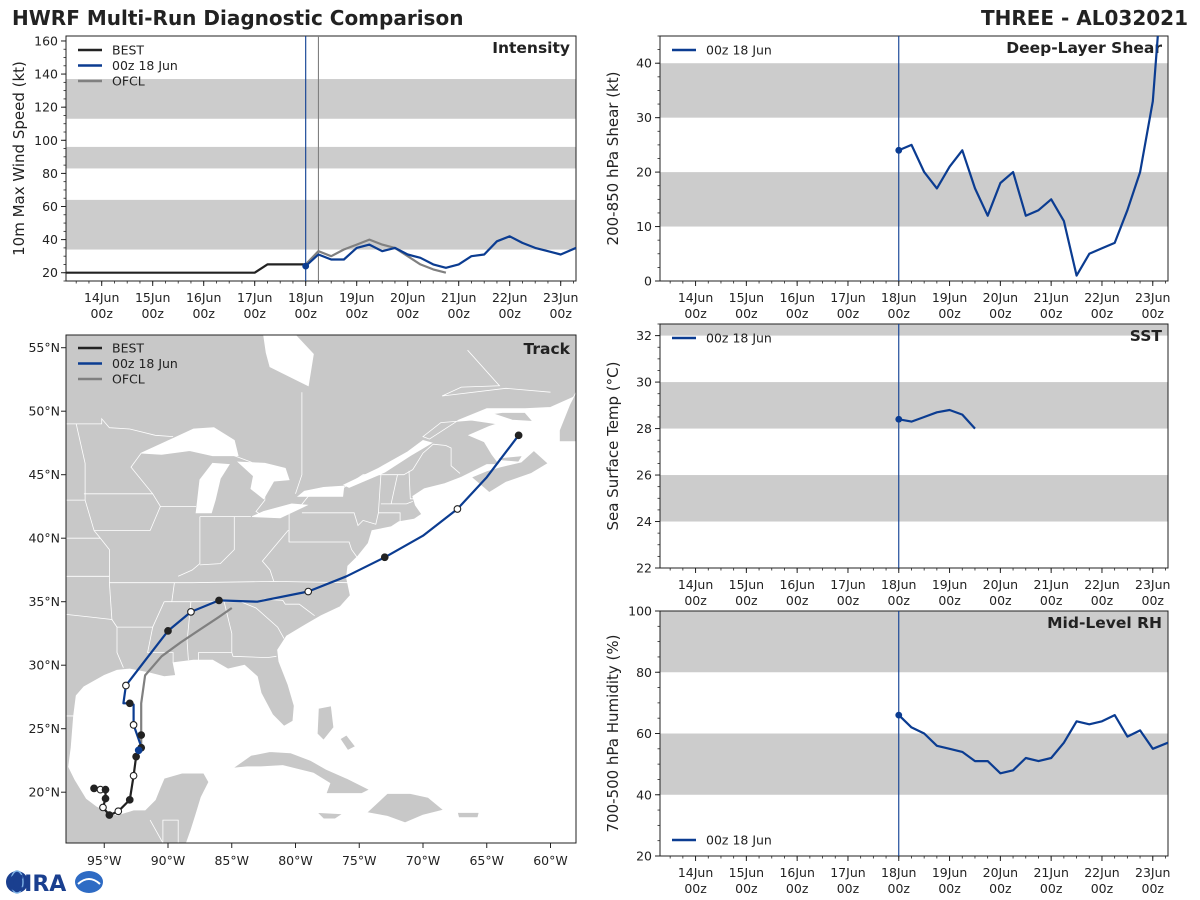 This screenshot has height=900, width=1200. Describe the element at coordinates (695, 872) in the screenshot. I see `rh-xtick-date: 14Jun` at that location.